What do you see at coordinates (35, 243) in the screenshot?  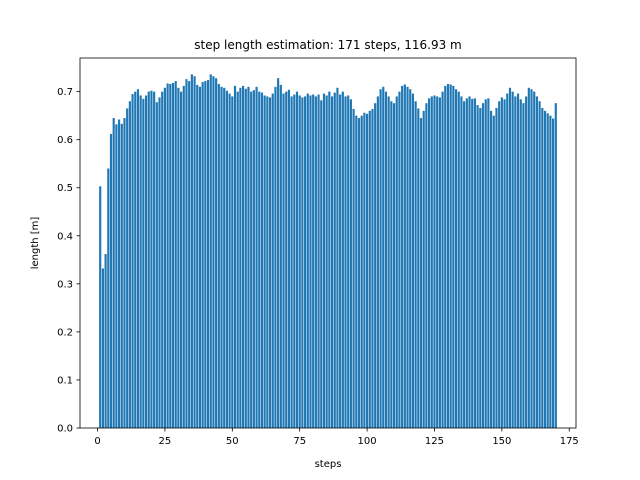 I see `y-axis-label: length [m]` at bounding box center [35, 243].